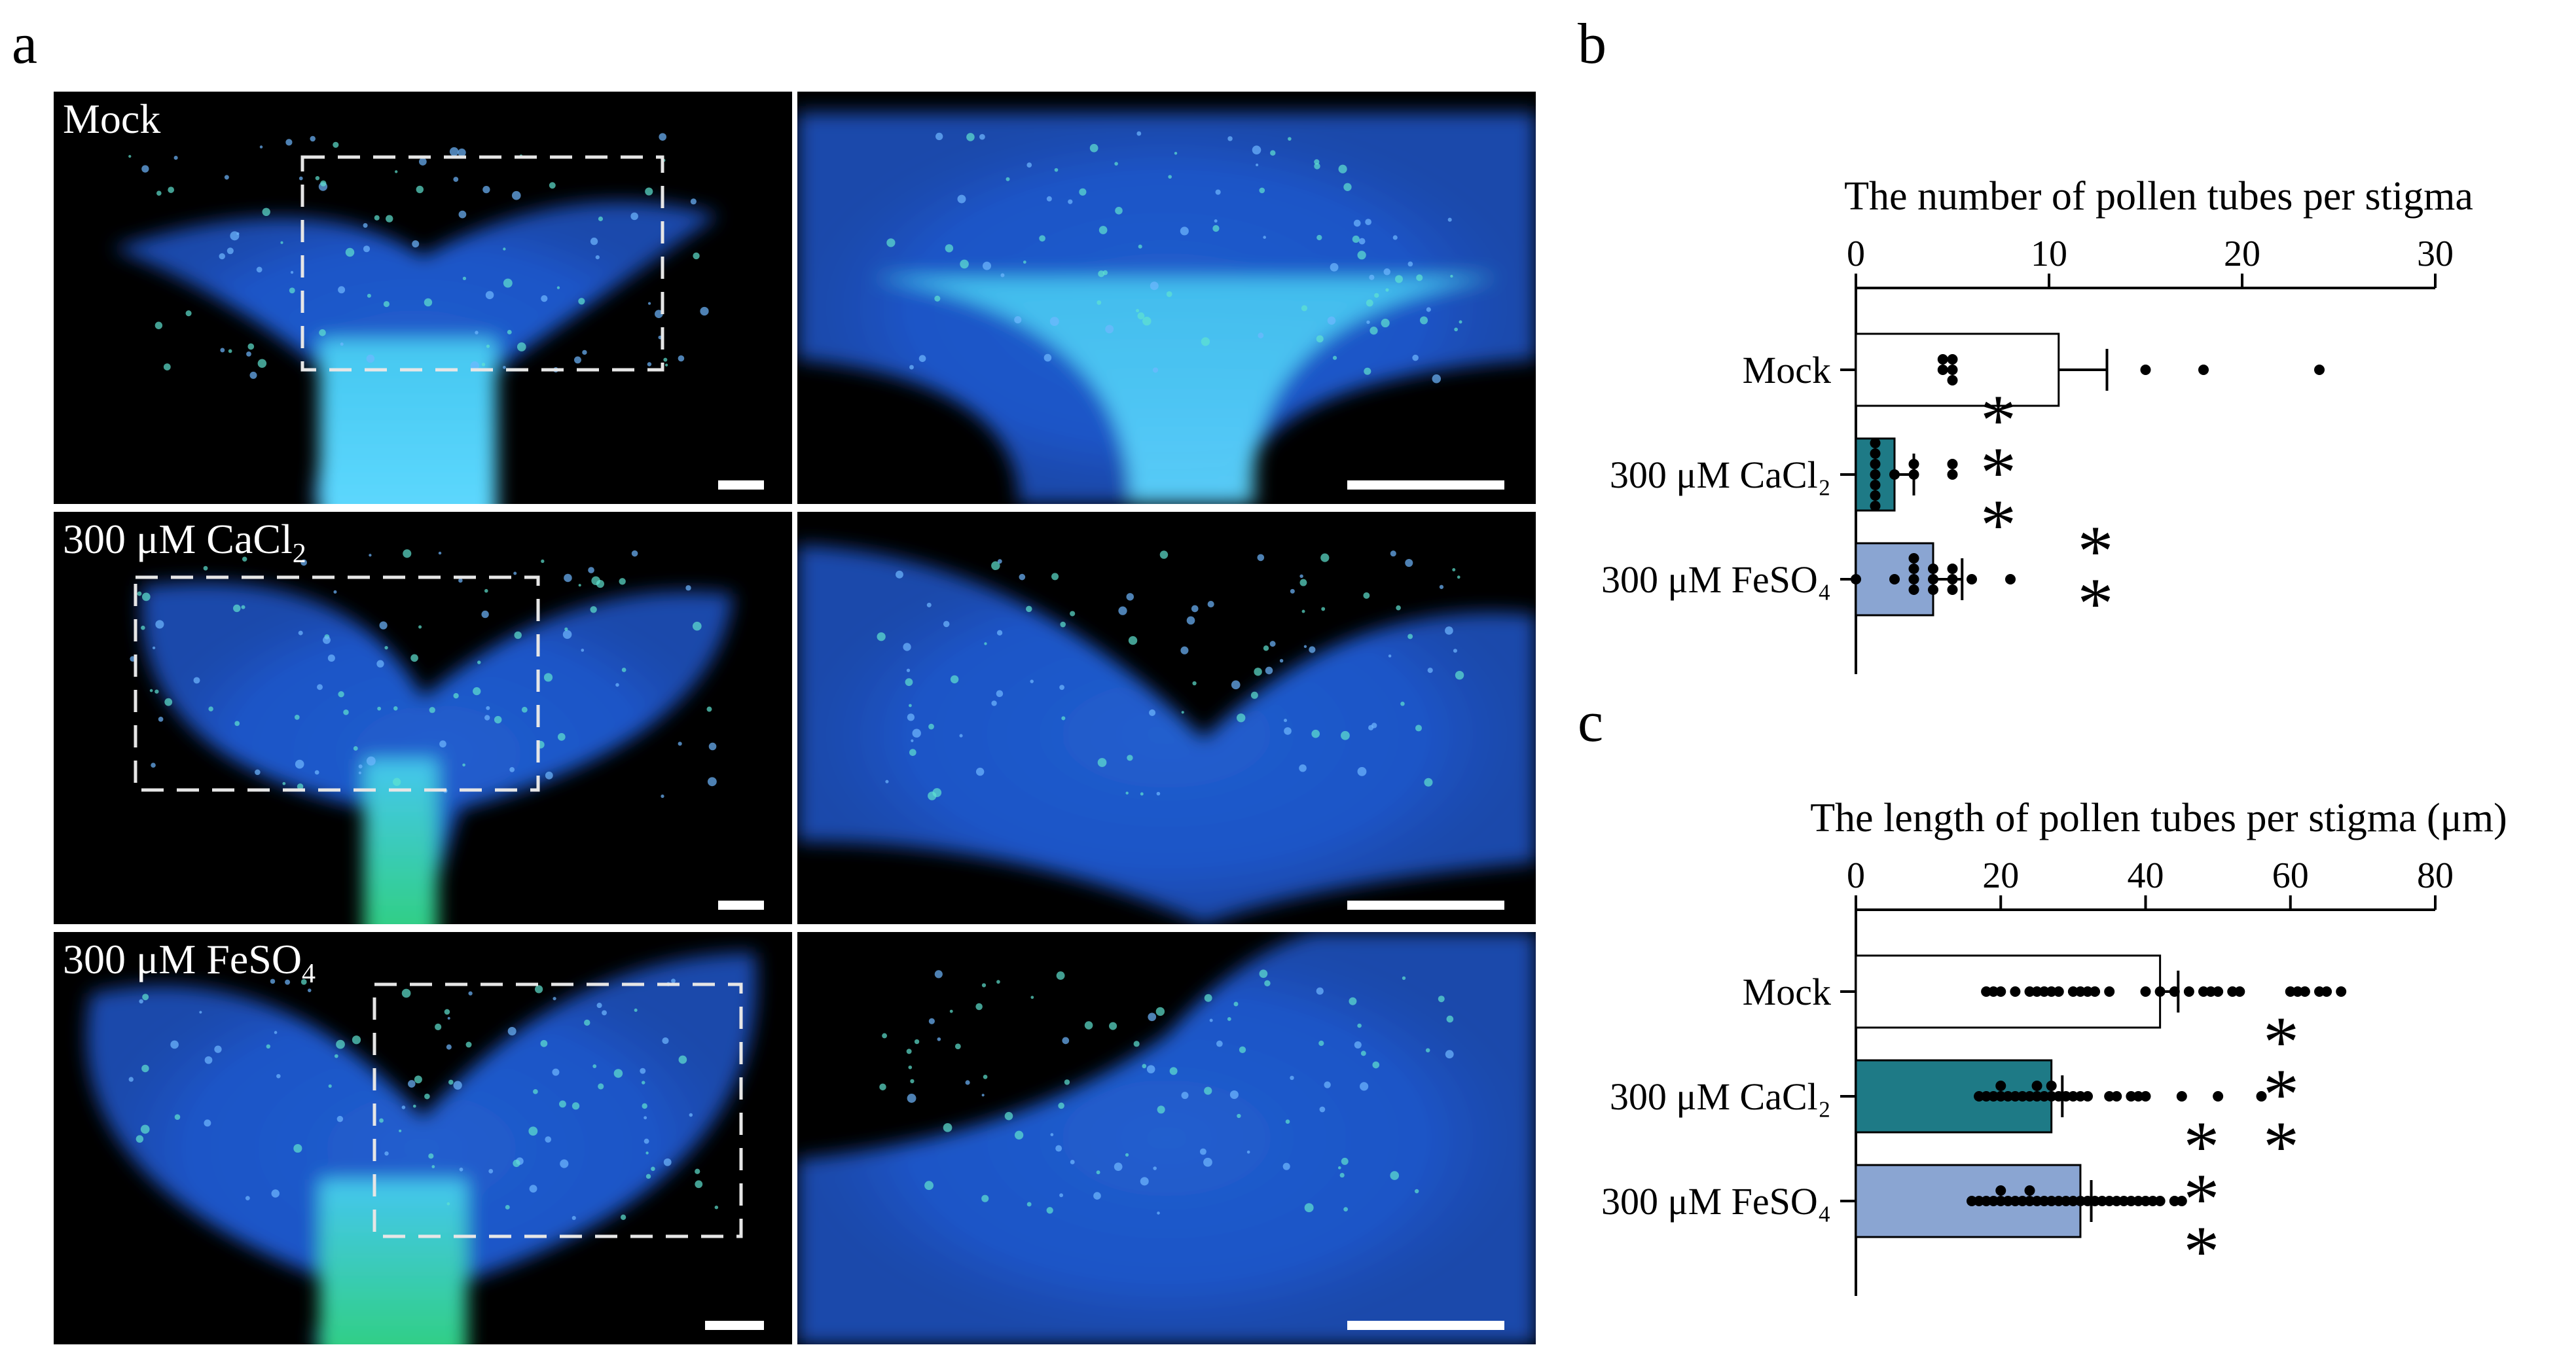 The height and width of the screenshot is (1364, 2576). What do you see at coordinates (2290, 875) in the screenshot?
I see `x-tick-label: 60` at bounding box center [2290, 875].